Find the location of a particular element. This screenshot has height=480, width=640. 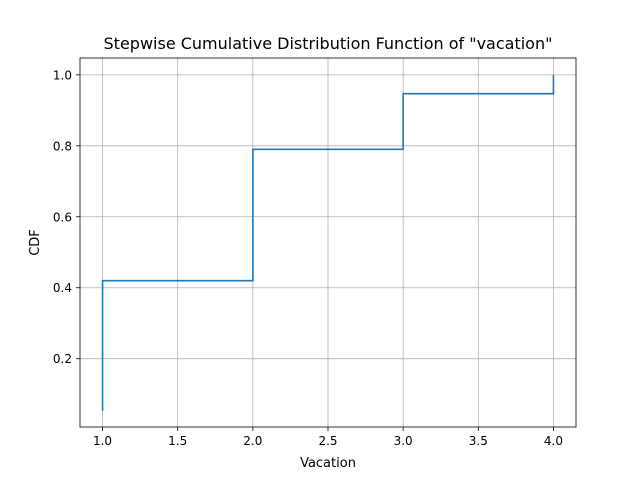

y-tick-label: 0.4 is located at coordinates (62, 288).